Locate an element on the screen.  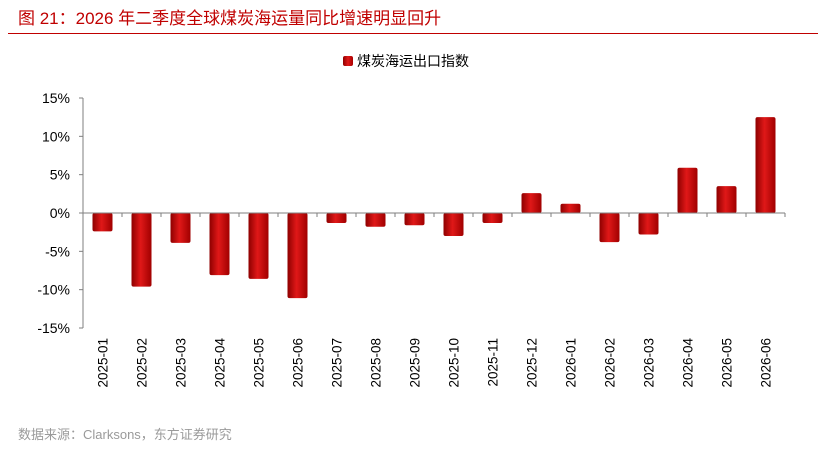
legend-swatch is located at coordinates (348, 61).